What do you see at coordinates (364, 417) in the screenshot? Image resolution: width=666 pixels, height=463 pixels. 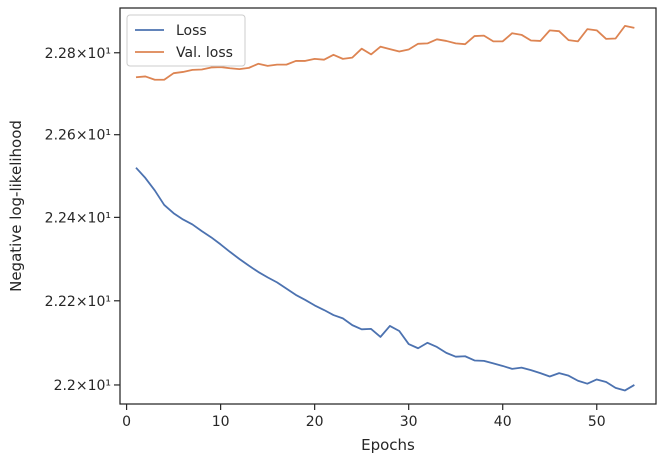 I see `x-axis: 0 10 20 30 40 50` at bounding box center [364, 417].